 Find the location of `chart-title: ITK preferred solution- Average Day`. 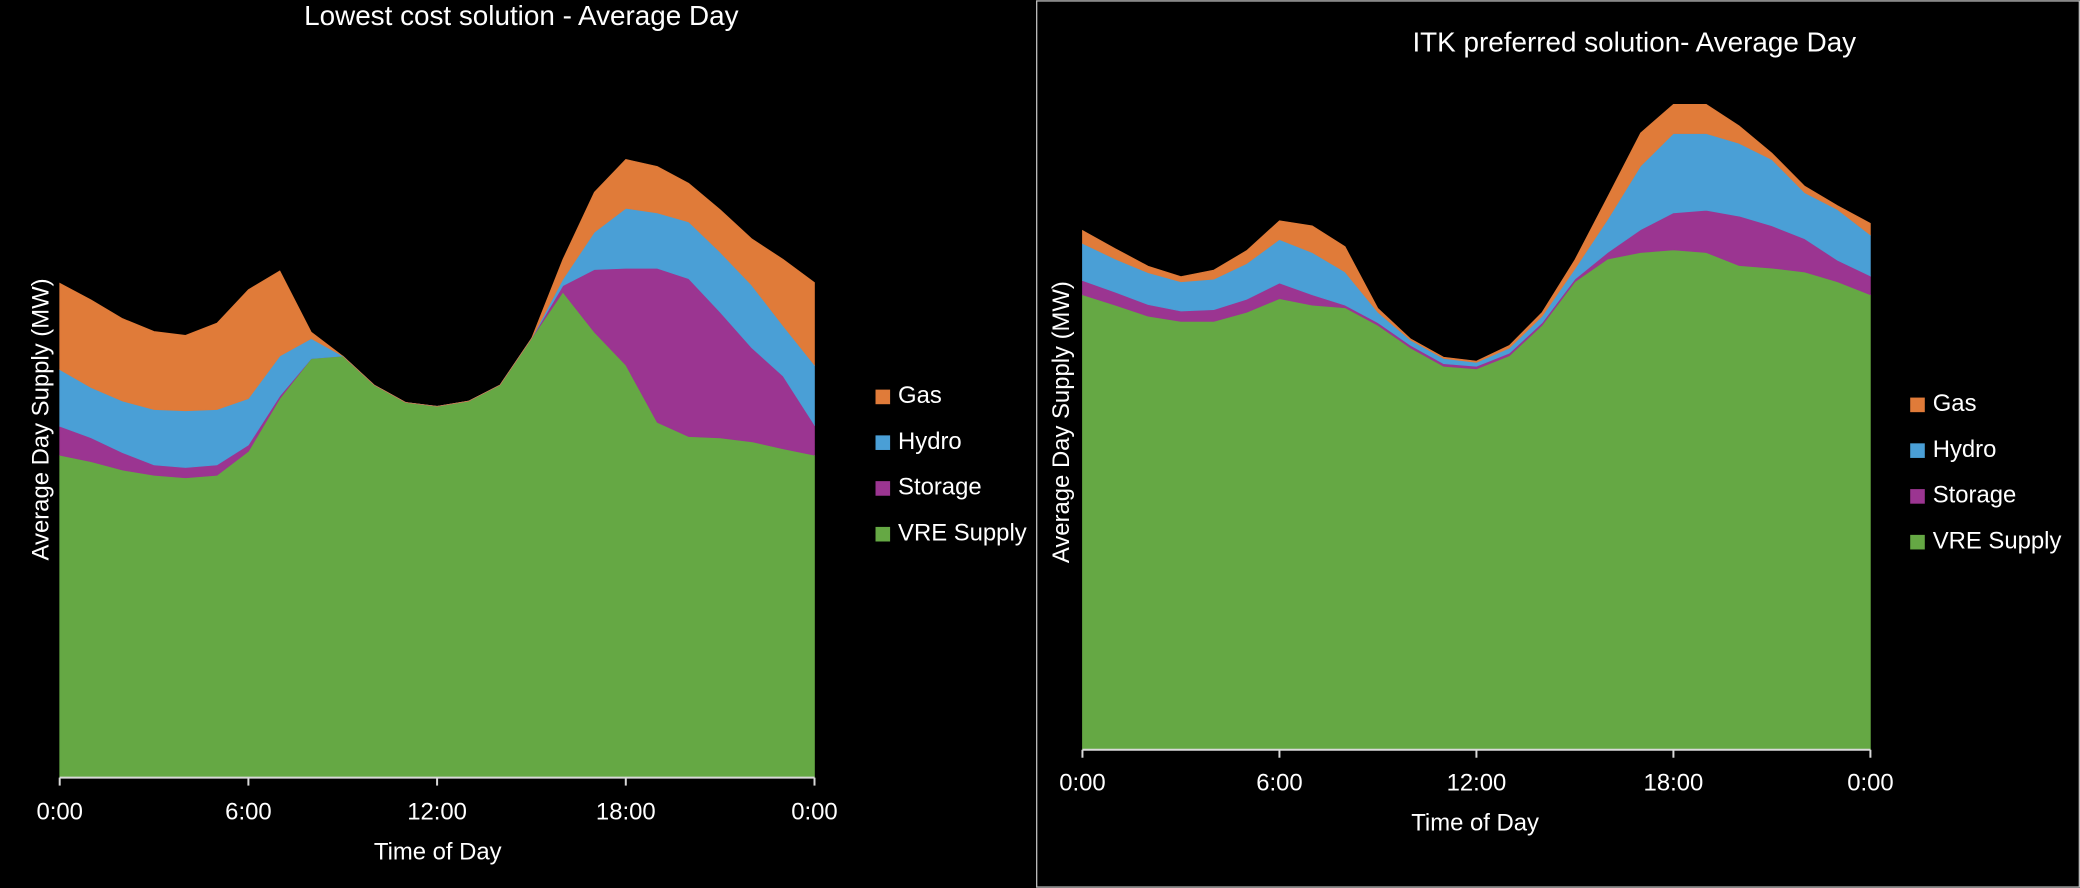

chart-title: ITK preferred solution- Average Day is located at coordinates (1634, 41).